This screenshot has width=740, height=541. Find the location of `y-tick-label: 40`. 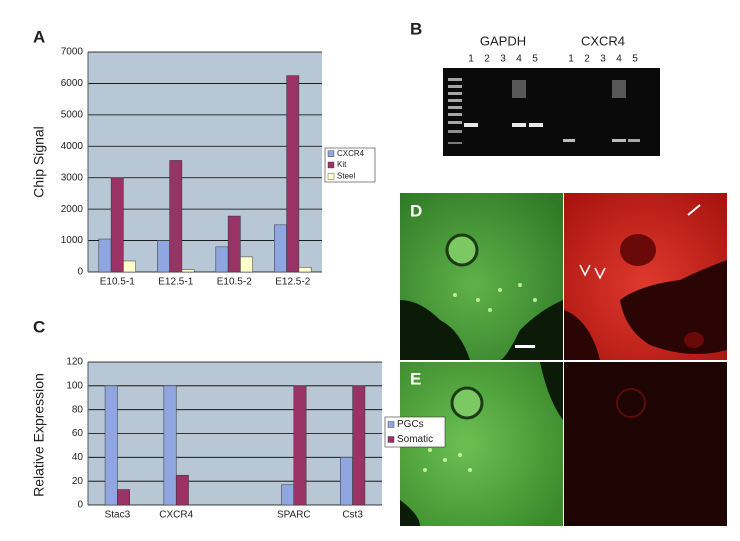

y-tick-label: 40 is located at coordinates (78, 457).